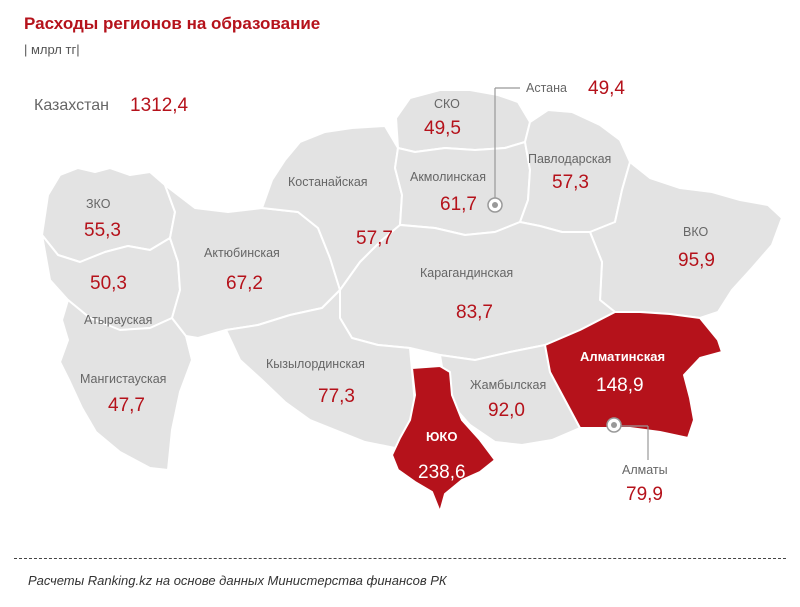 The height and width of the screenshot is (607, 800). What do you see at coordinates (102, 230) in the screenshot?
I see `label-zko-value: 55,3` at bounding box center [102, 230].